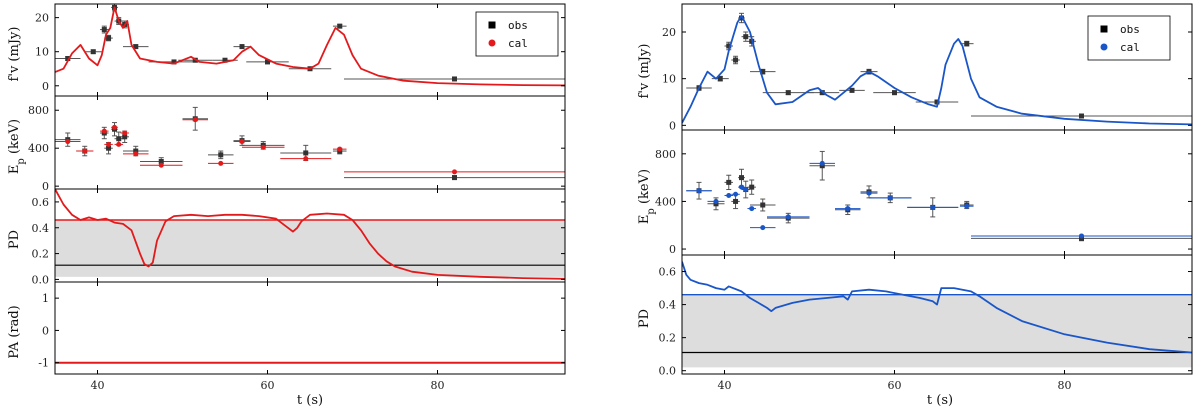  Describe the element at coordinates (668, 371) in the screenshot. I see `y-tick-label: 0.0` at that location.